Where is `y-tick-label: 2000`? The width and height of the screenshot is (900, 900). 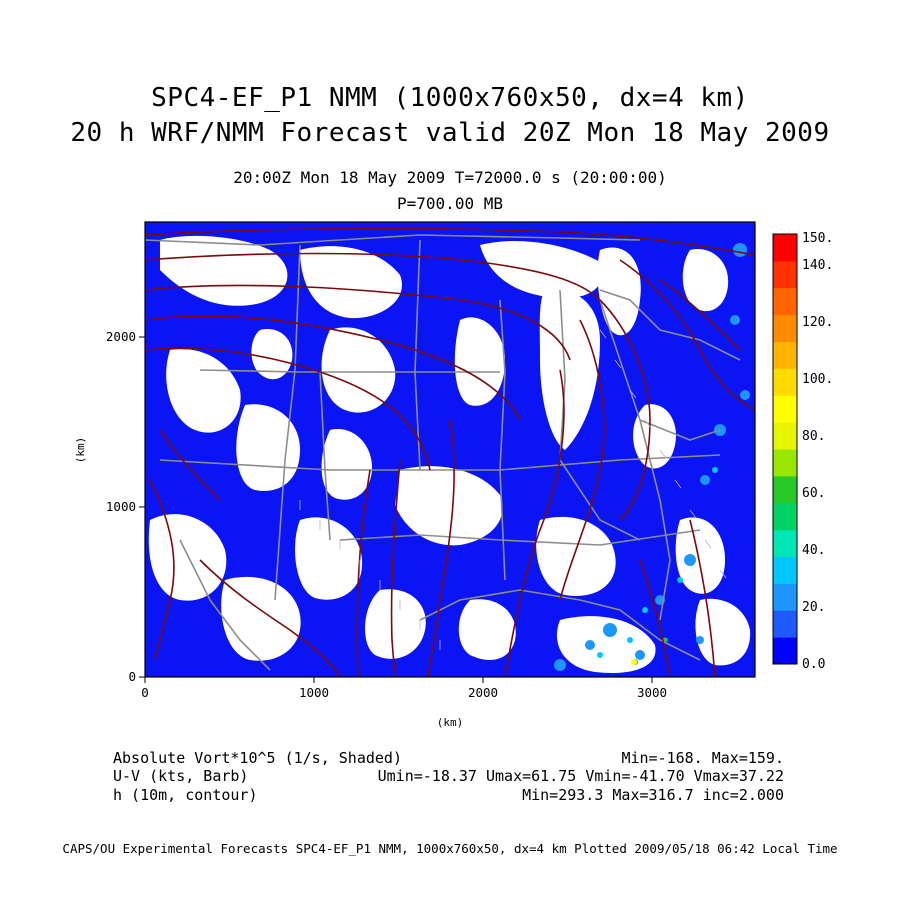 y-tick-label: 2000 is located at coordinates (121, 336).